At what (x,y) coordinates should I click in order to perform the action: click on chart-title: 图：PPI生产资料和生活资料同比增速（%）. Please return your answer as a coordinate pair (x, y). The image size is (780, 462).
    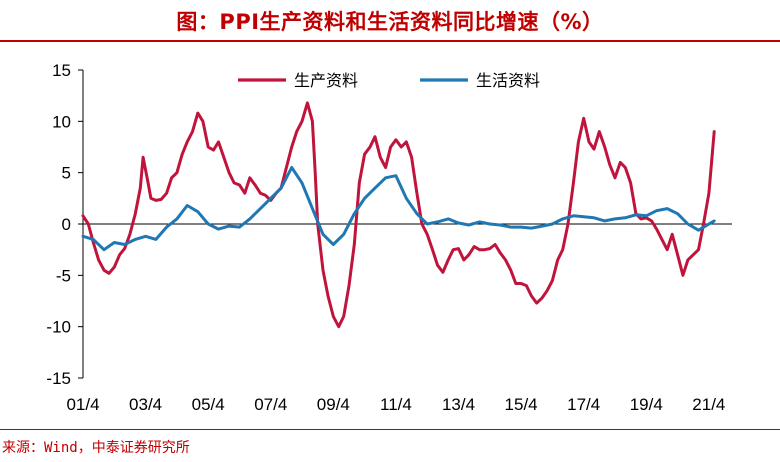
    Looking at the image, I should click on (390, 22).